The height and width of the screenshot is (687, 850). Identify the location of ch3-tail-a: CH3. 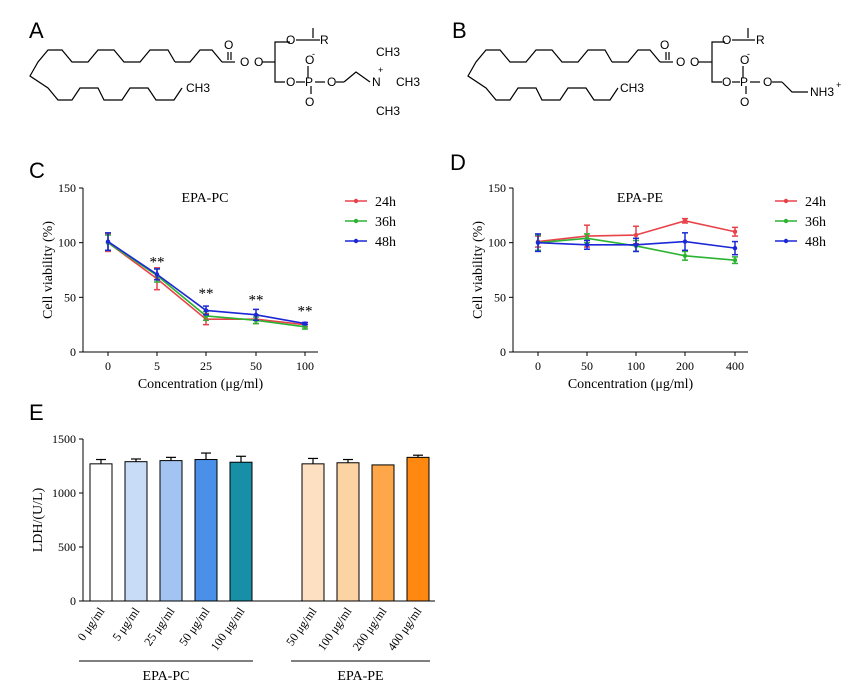
(198, 88).